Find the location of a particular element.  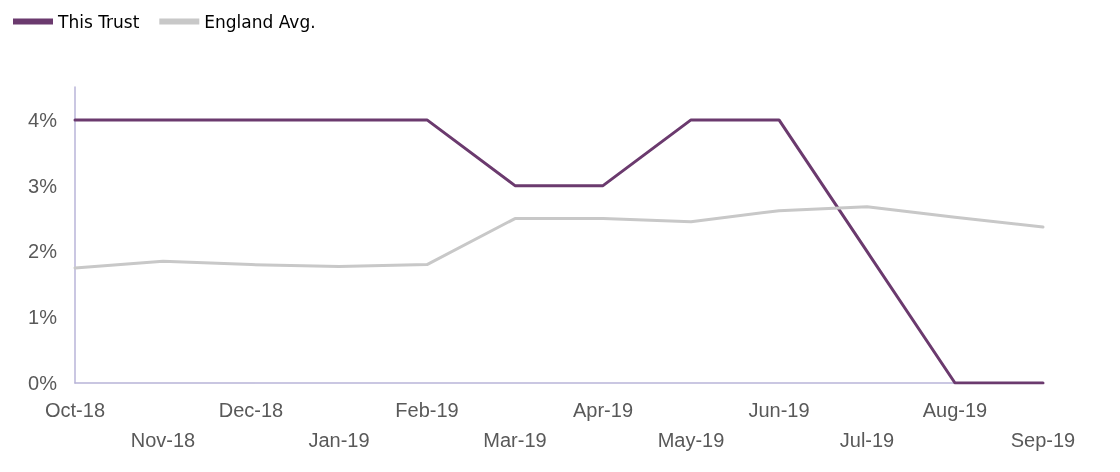

x-tick-label: Aug-19 is located at coordinates (955, 410).